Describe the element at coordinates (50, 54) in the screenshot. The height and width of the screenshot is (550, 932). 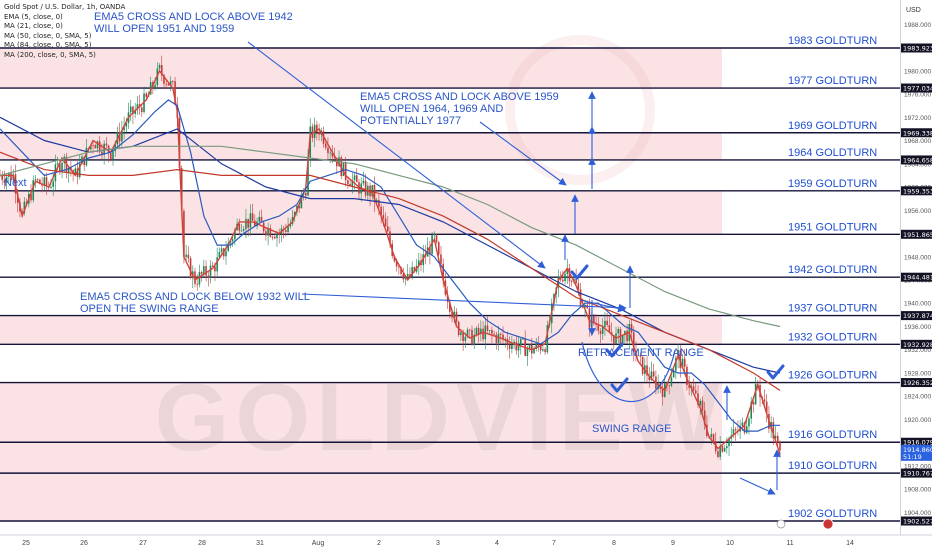
I see `legend-ma200: MA (200, close, 0, SMA, 5)` at that location.